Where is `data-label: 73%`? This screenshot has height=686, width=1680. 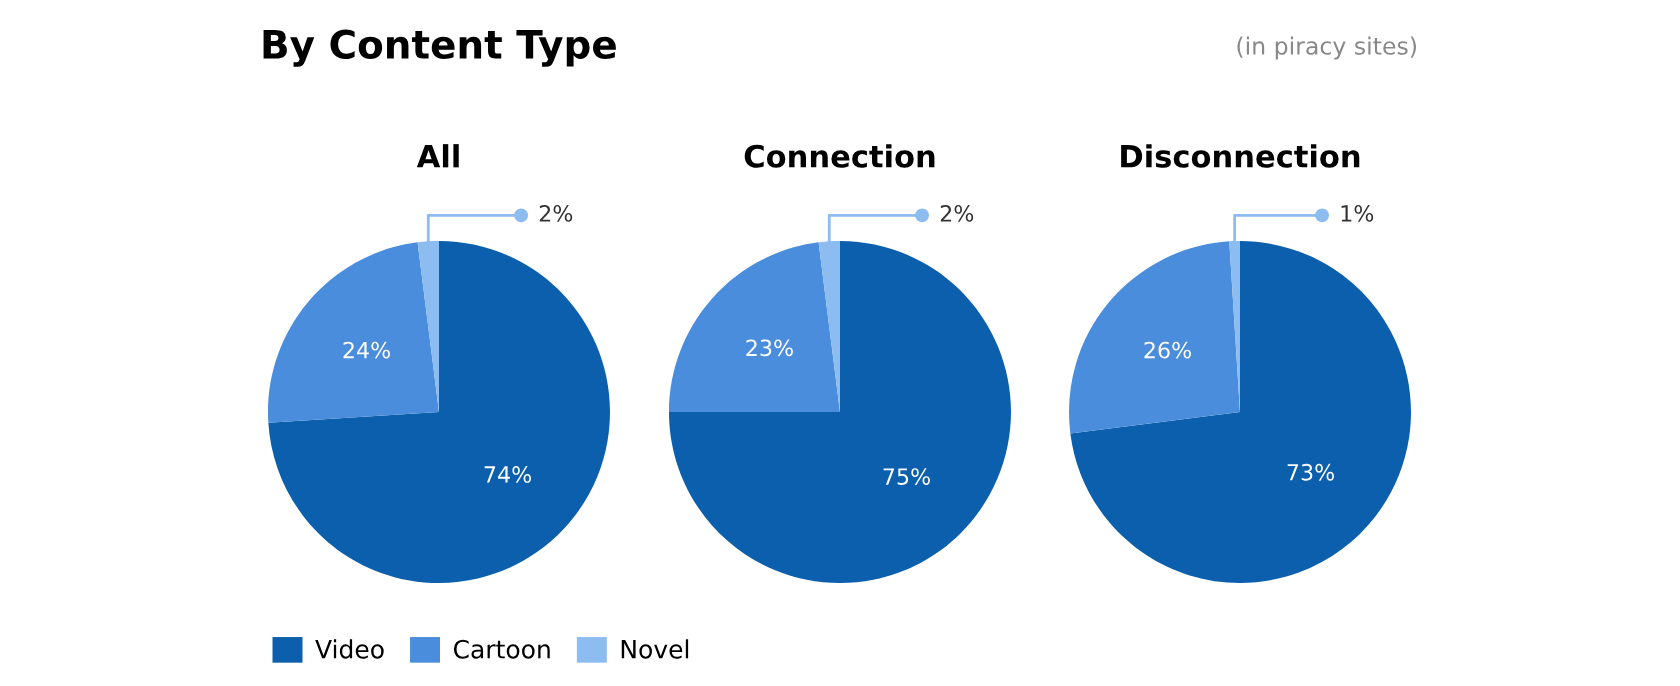 data-label: 73% is located at coordinates (1311, 472).